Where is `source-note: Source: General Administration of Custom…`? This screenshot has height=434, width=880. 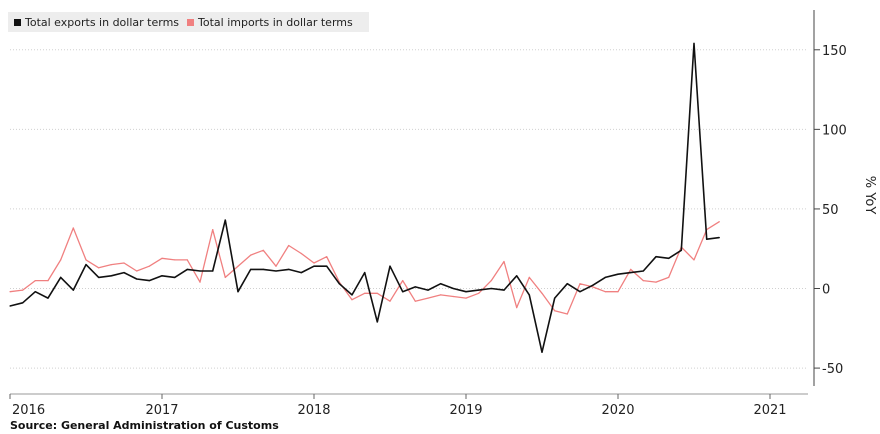 source-note: Source: General Administration of Custom… is located at coordinates (144, 425).